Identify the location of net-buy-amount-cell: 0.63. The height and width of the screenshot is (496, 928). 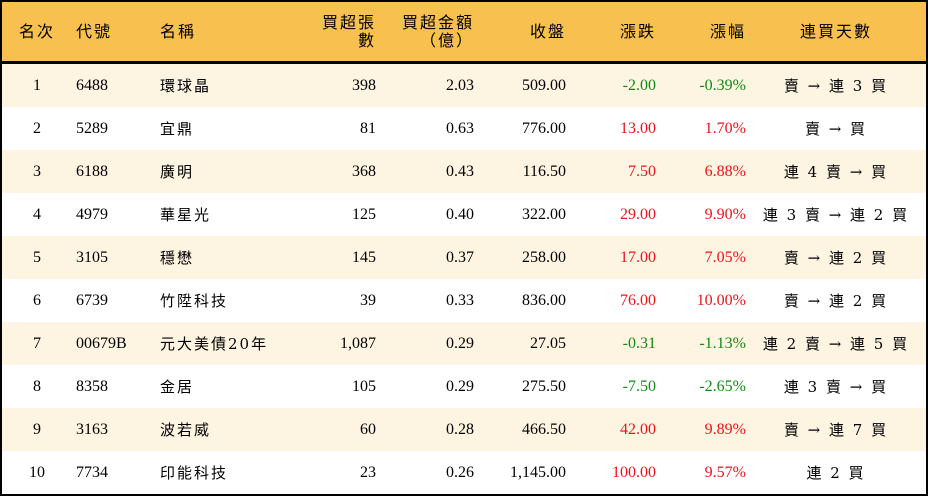
(460, 128).